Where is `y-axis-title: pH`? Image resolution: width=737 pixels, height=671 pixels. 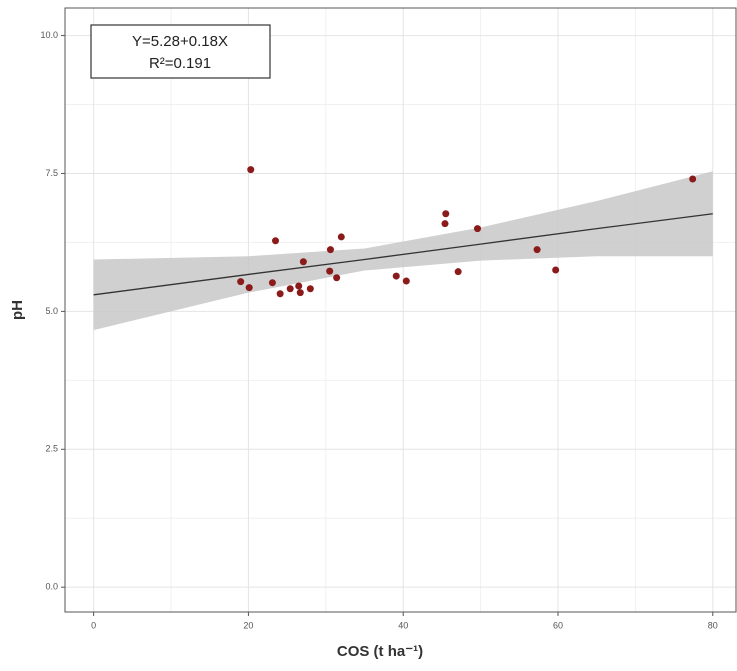 y-axis-title: pH is located at coordinates (17, 310).